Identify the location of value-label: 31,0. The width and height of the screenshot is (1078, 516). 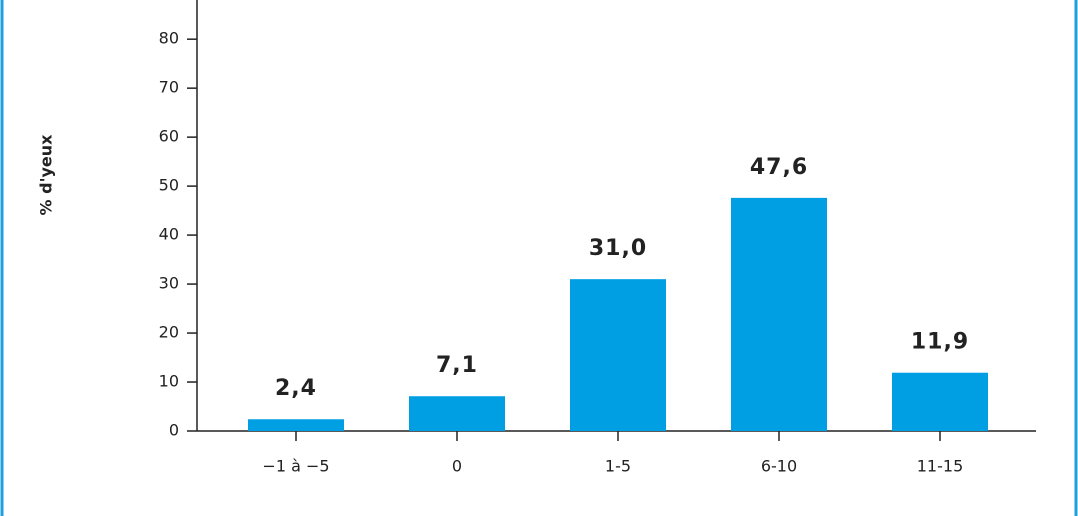
(618, 248).